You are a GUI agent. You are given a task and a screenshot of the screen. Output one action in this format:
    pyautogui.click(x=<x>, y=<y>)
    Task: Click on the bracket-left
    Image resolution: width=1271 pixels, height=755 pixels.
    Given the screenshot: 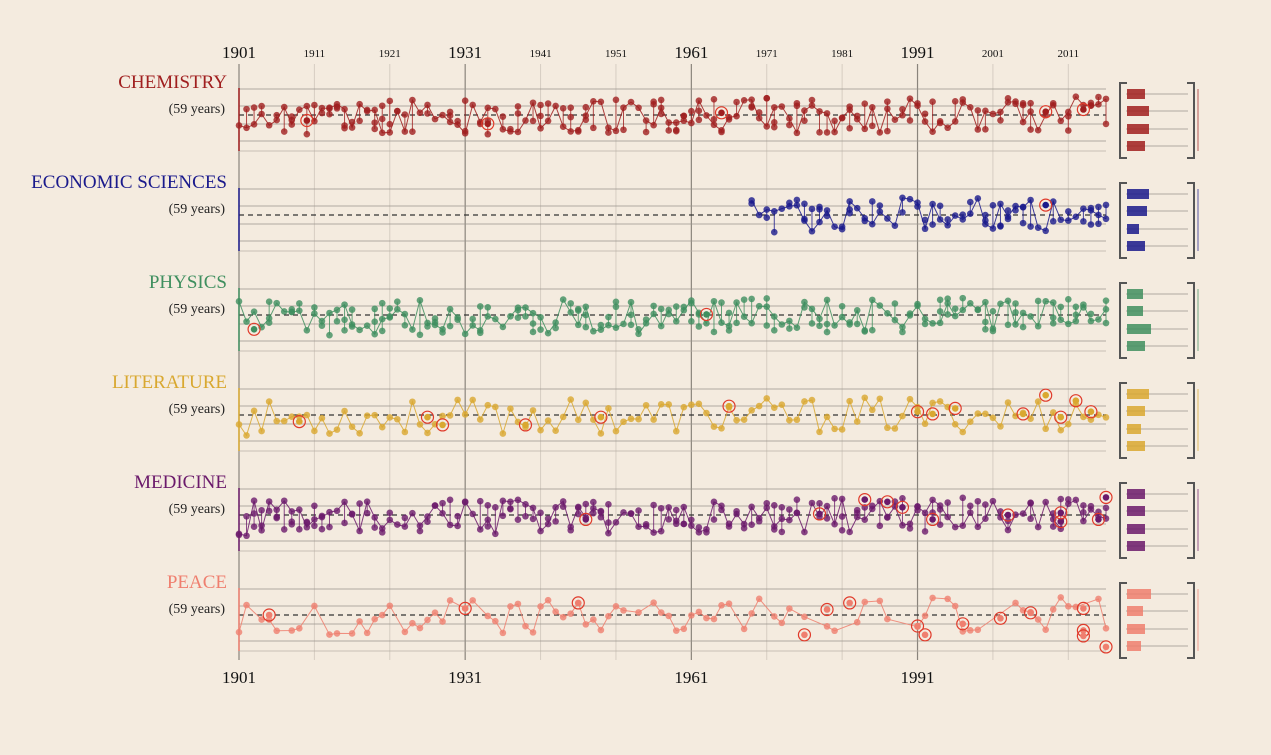 What is the action you would take?
    pyautogui.click(x=1123, y=420)
    